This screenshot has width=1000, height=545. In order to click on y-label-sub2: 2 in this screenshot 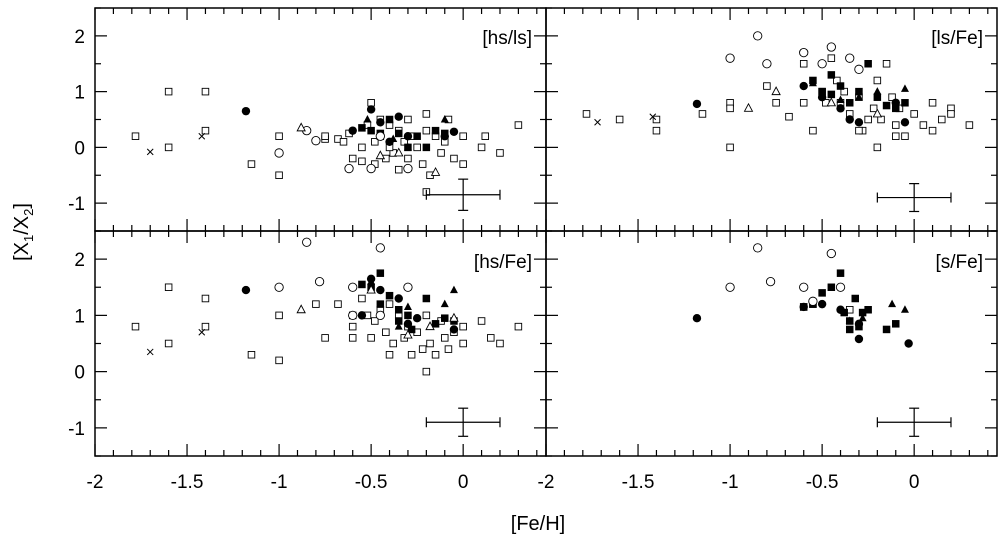, I will do `click(28, 212)`.